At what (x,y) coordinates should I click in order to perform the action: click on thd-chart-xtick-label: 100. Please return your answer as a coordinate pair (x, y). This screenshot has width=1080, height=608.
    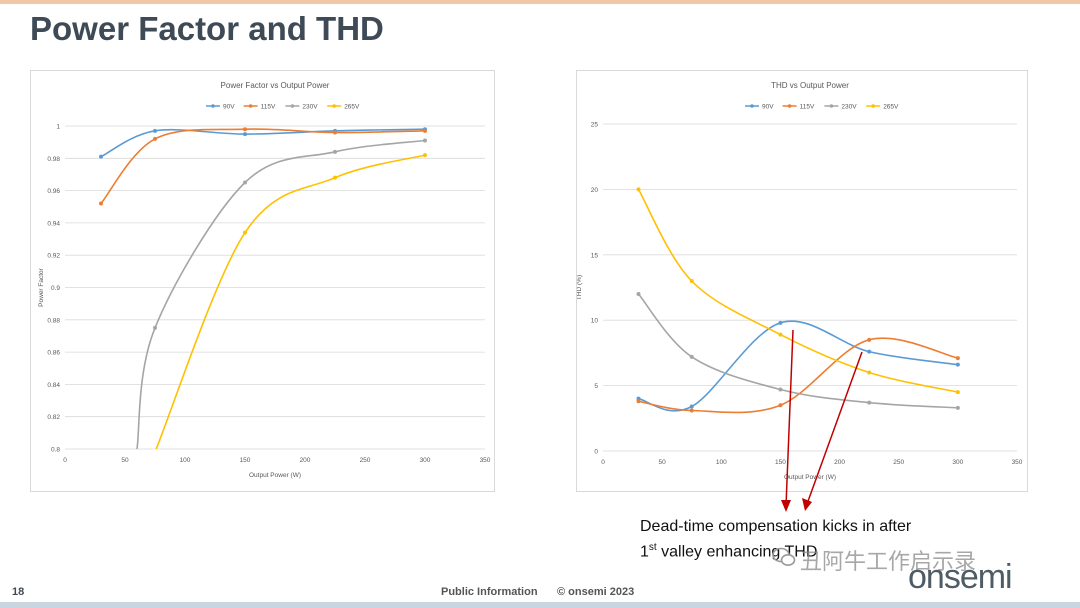
    Looking at the image, I should click on (721, 462).